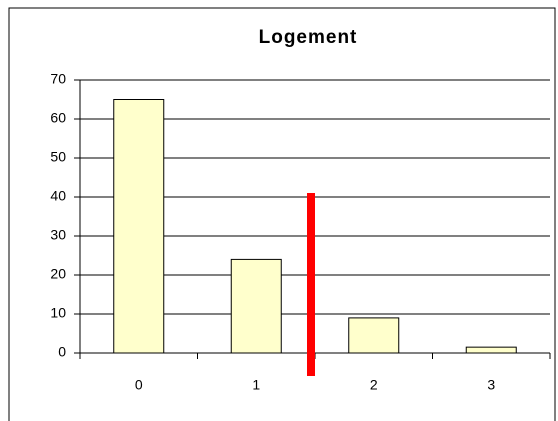 The image size is (558, 421). I want to click on y-tick-label: 50, so click(58, 157).